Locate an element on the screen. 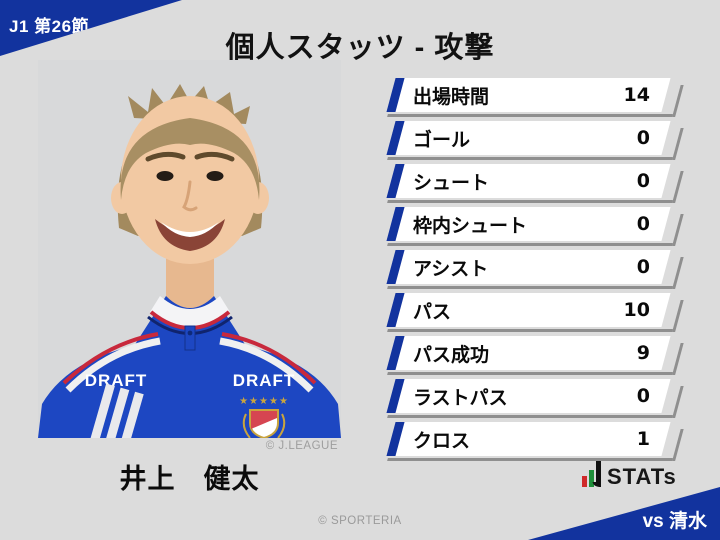 The width and height of the screenshot is (720, 540). photo-credit: © J.LEAGUE is located at coordinates (301, 446).